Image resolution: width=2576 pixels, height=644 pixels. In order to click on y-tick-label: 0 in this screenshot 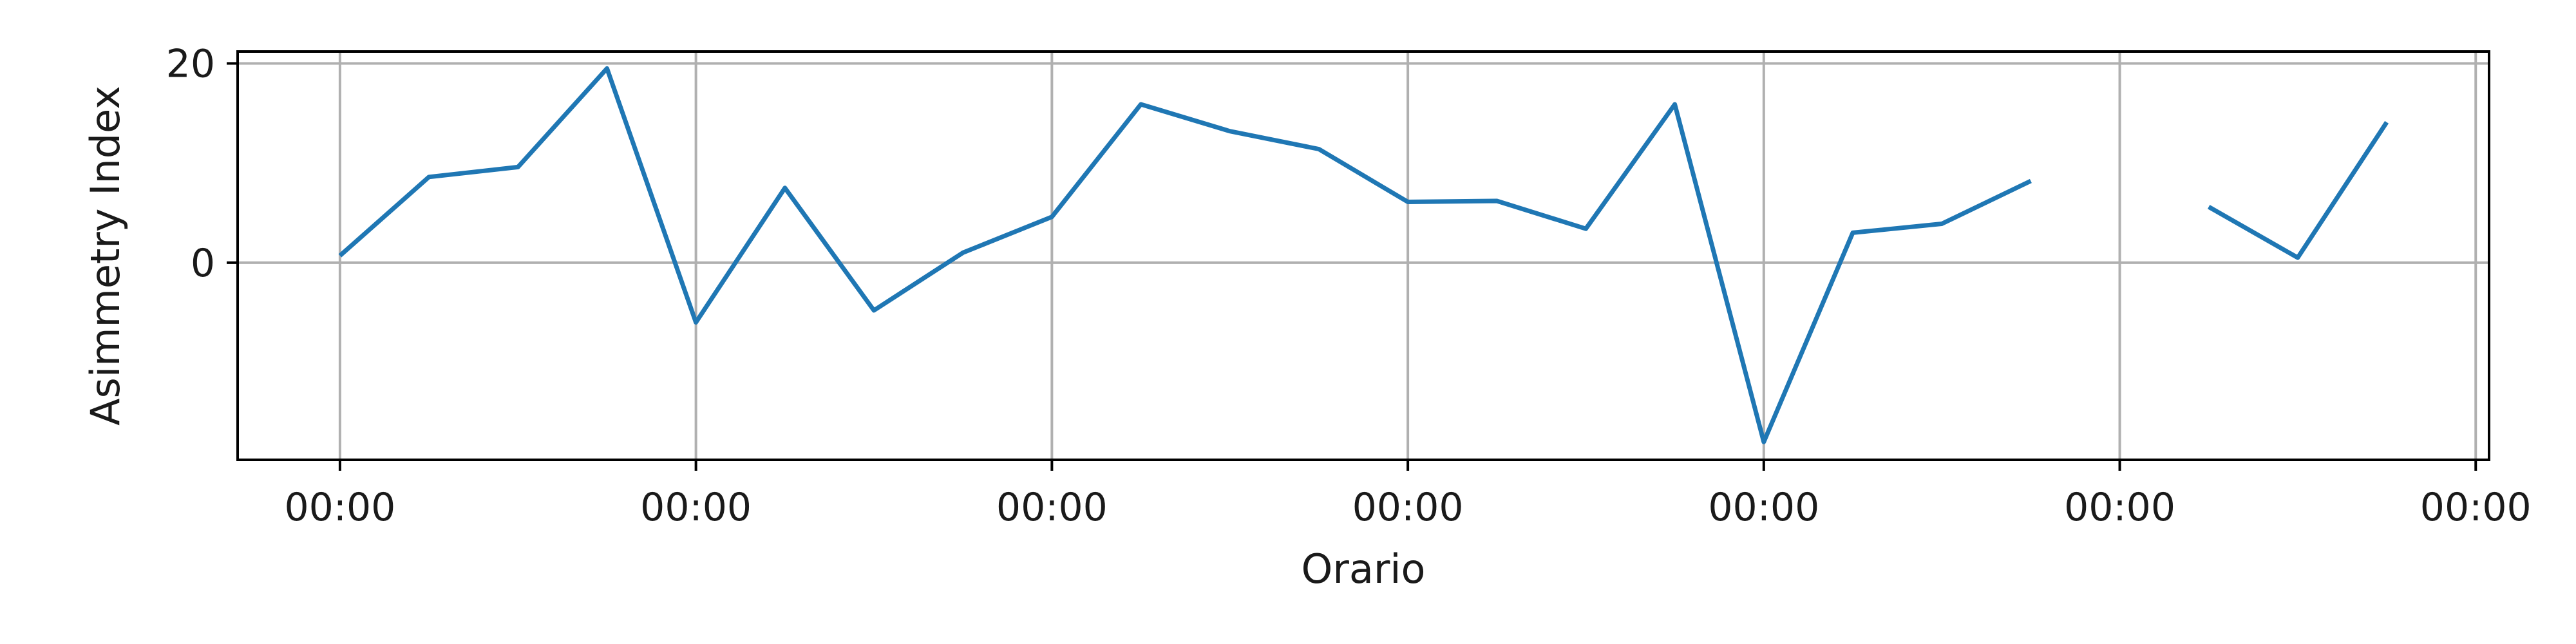, I will do `click(203, 263)`.